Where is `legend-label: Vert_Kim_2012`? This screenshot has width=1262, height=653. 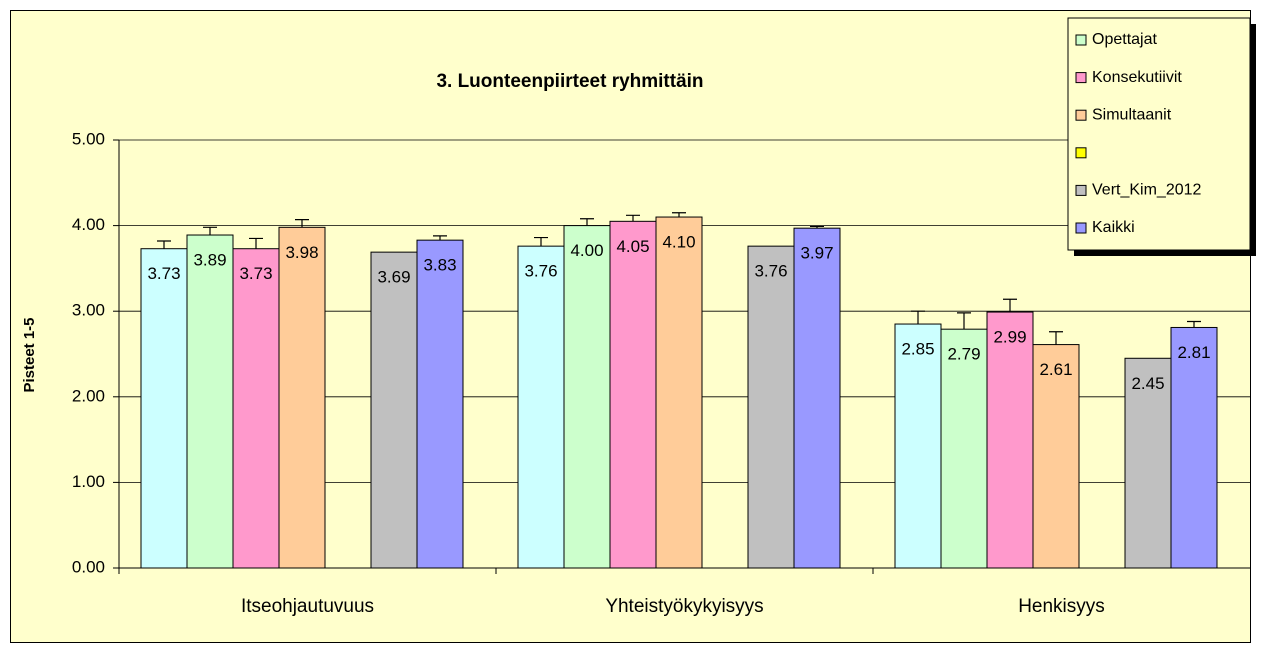
legend-label: Vert_Kim_2012 is located at coordinates (1147, 190).